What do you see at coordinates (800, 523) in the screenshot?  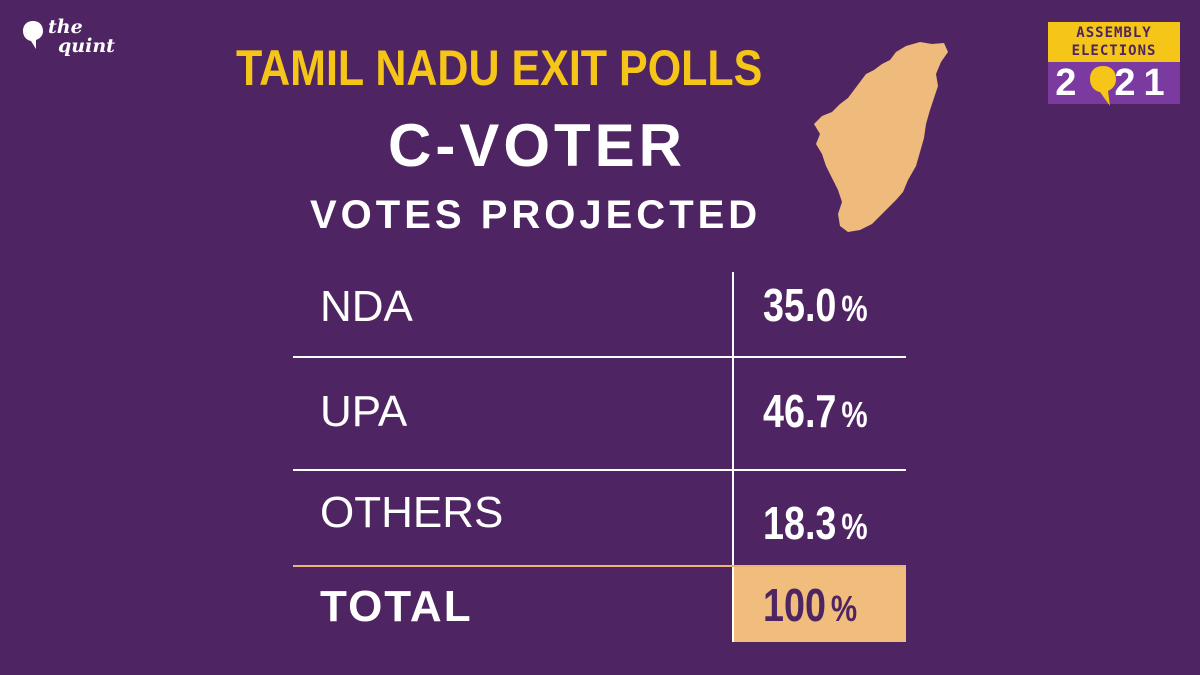 I see `value-number: 18.3` at bounding box center [800, 523].